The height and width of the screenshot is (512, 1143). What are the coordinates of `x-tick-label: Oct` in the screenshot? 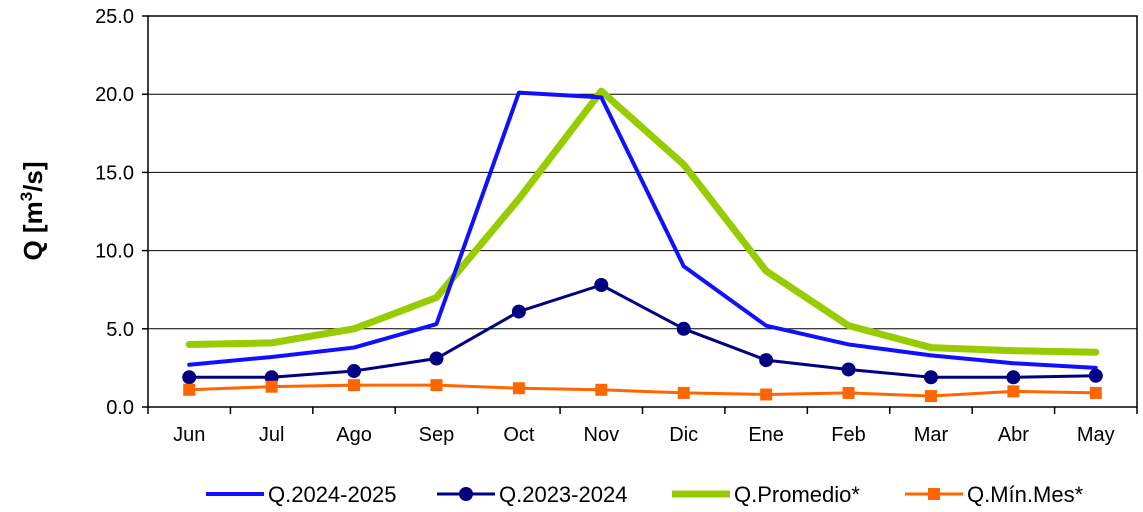 It's located at (519, 435).